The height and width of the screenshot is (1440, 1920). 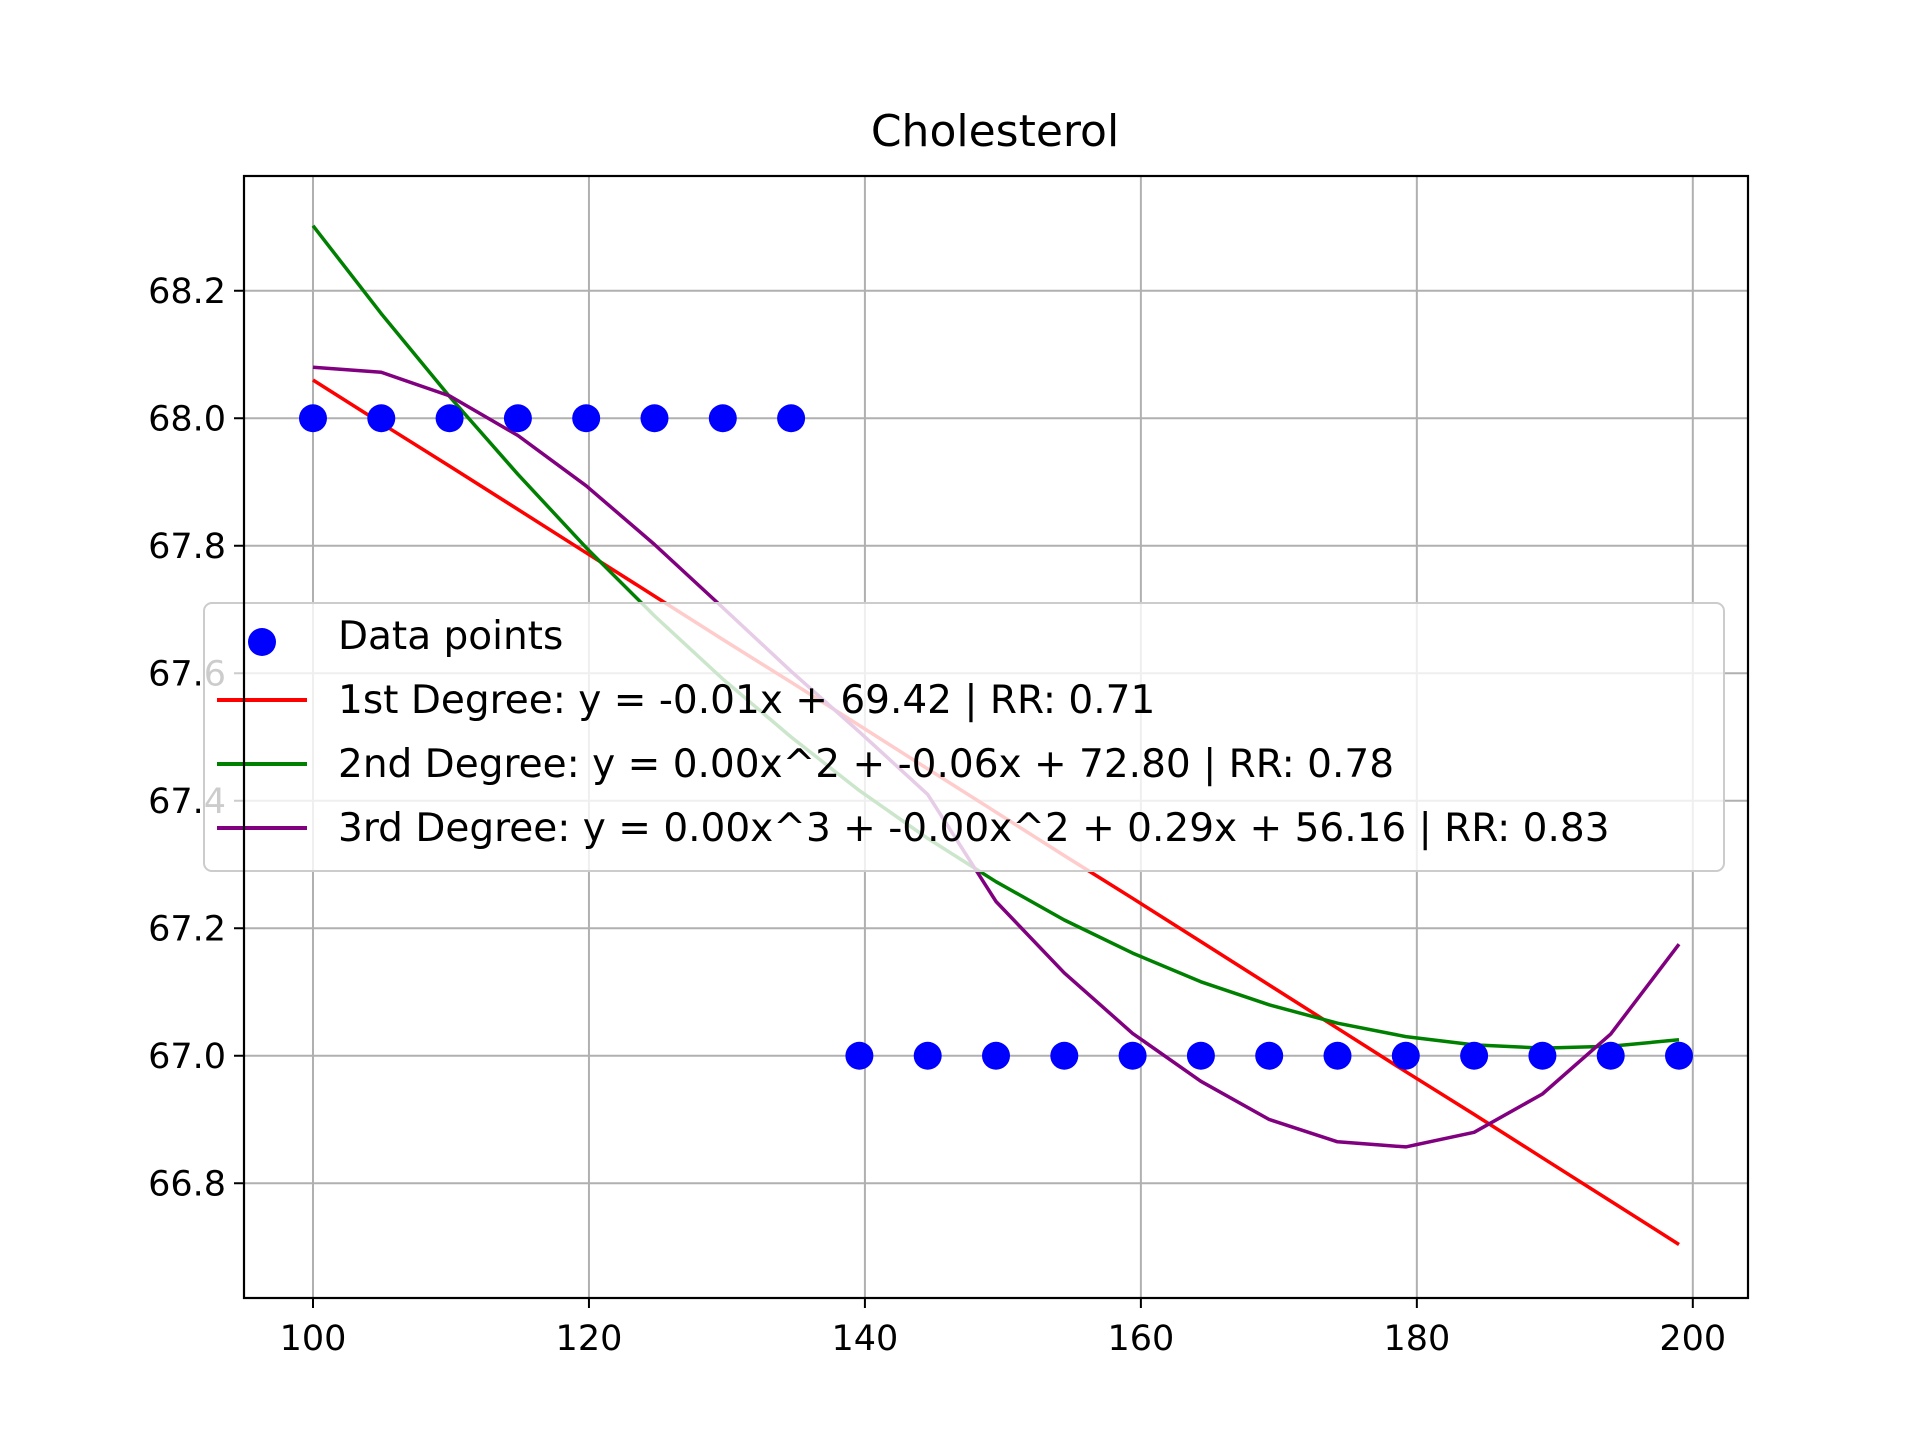 I want to click on legend-marker, so click(x=262, y=642).